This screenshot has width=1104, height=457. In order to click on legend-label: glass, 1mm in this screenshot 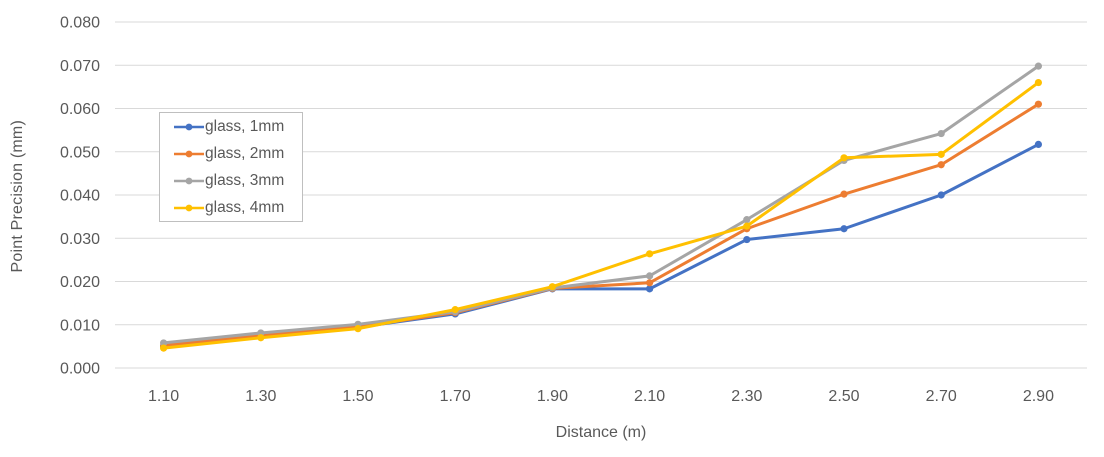, I will do `click(245, 126)`.